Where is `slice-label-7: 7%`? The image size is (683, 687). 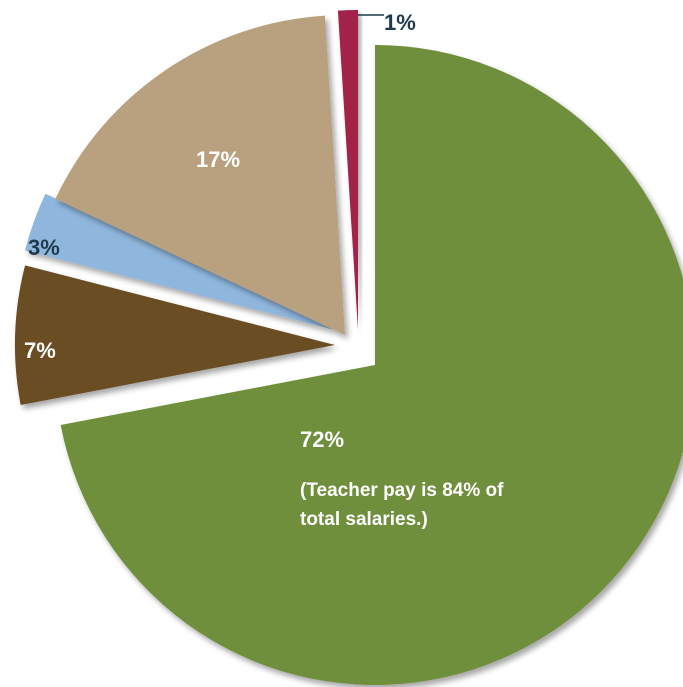 slice-label-7: 7% is located at coordinates (40, 350).